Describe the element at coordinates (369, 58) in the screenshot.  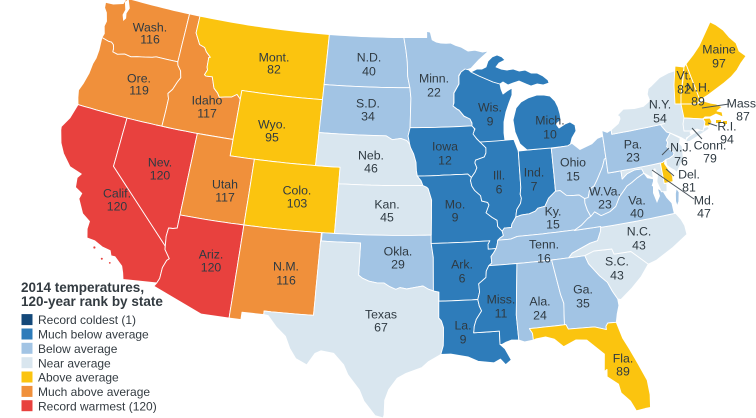
I see `svg-text: N.D.` at that location.